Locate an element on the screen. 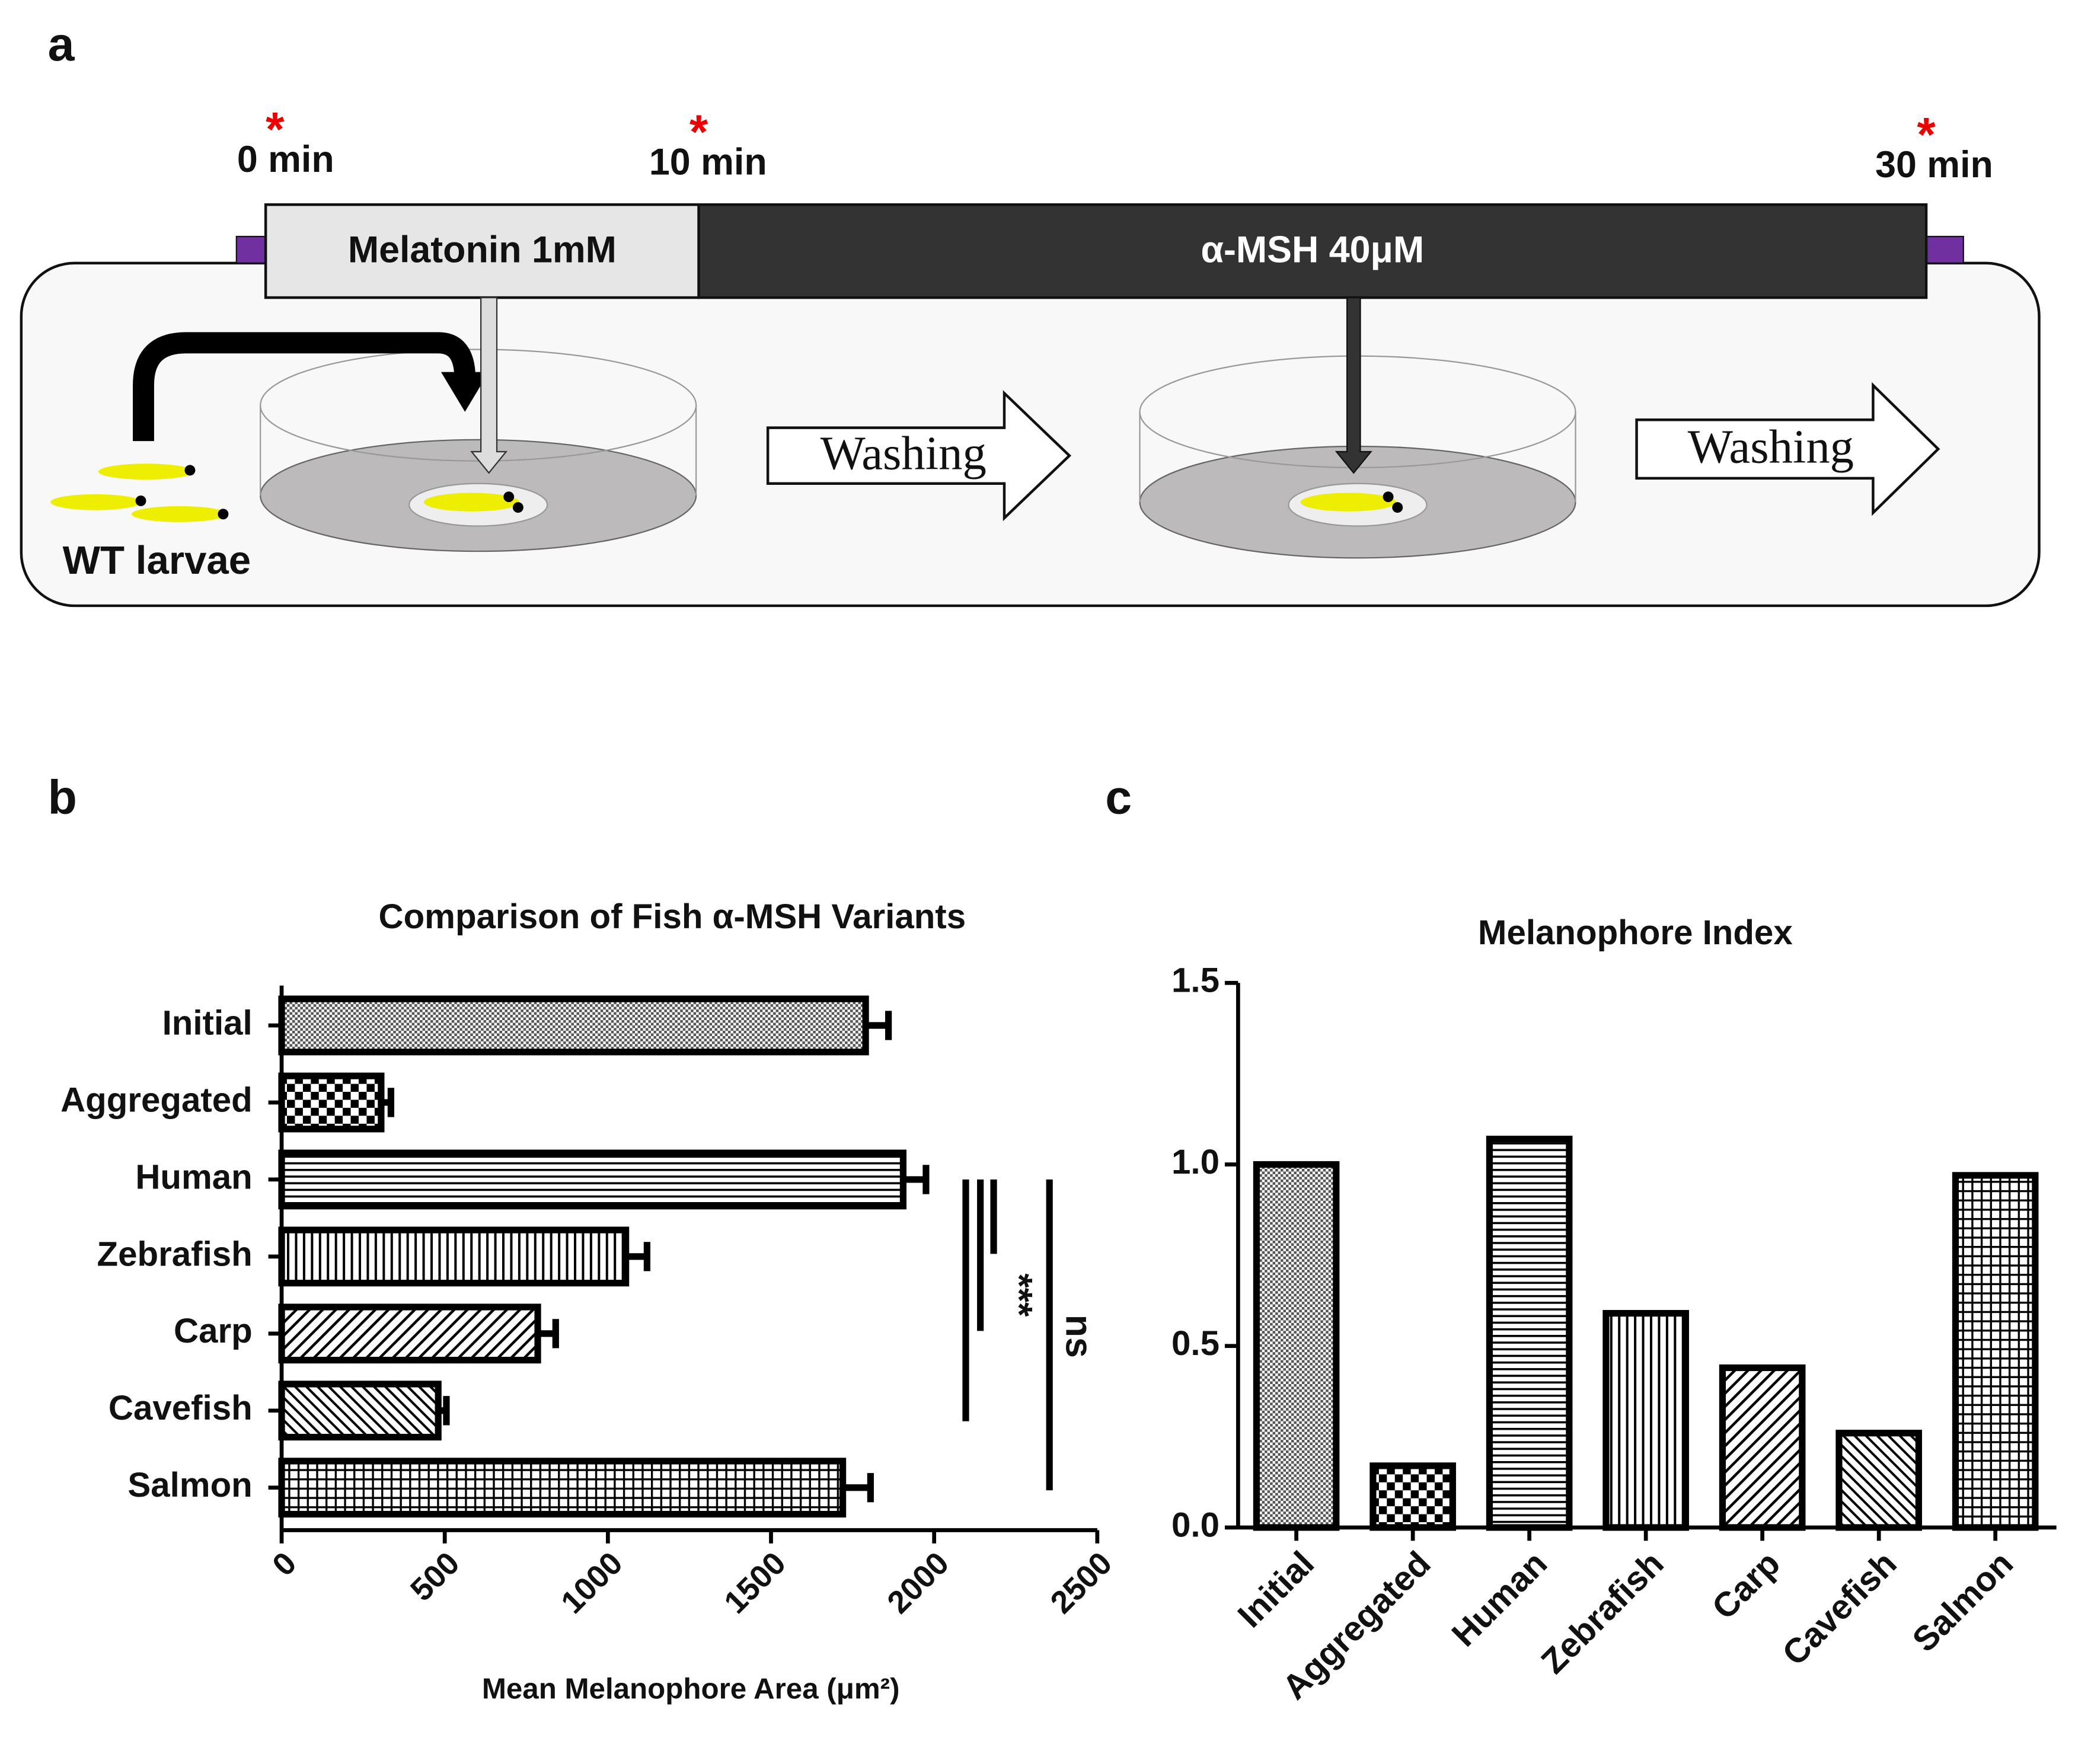  treatment: Melatonin 1mM is located at coordinates (483, 250).